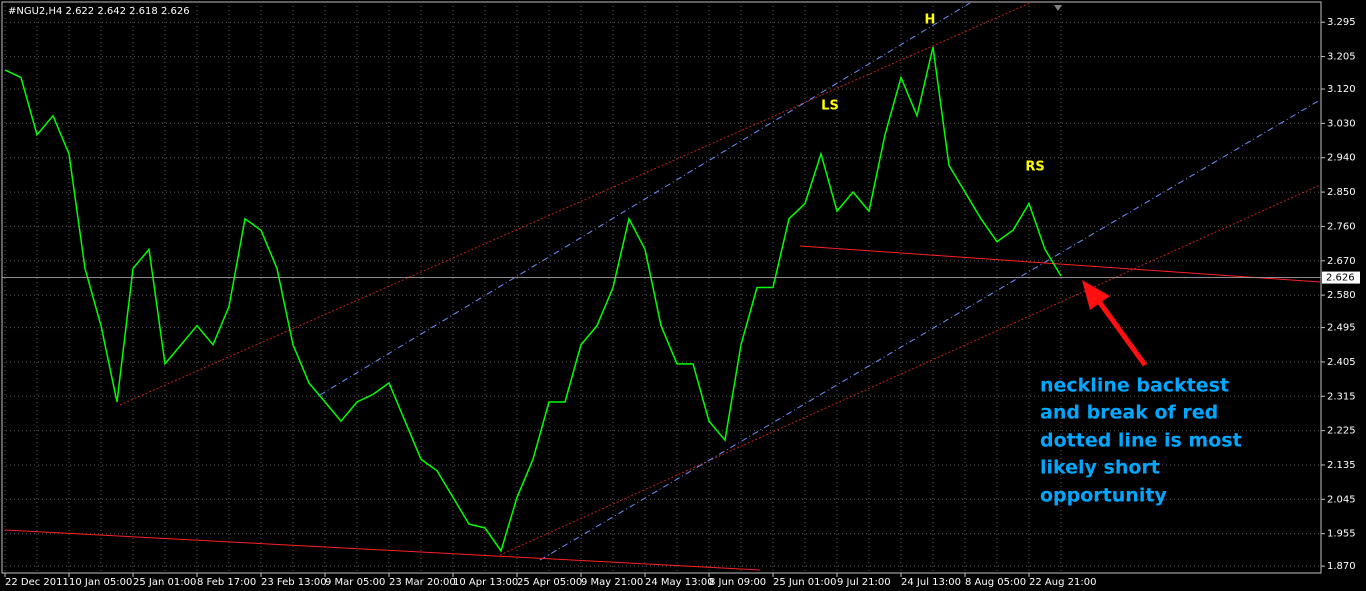 Image resolution: width=1366 pixels, height=591 pixels. I want to click on shift-marker, so click(1058, 8).